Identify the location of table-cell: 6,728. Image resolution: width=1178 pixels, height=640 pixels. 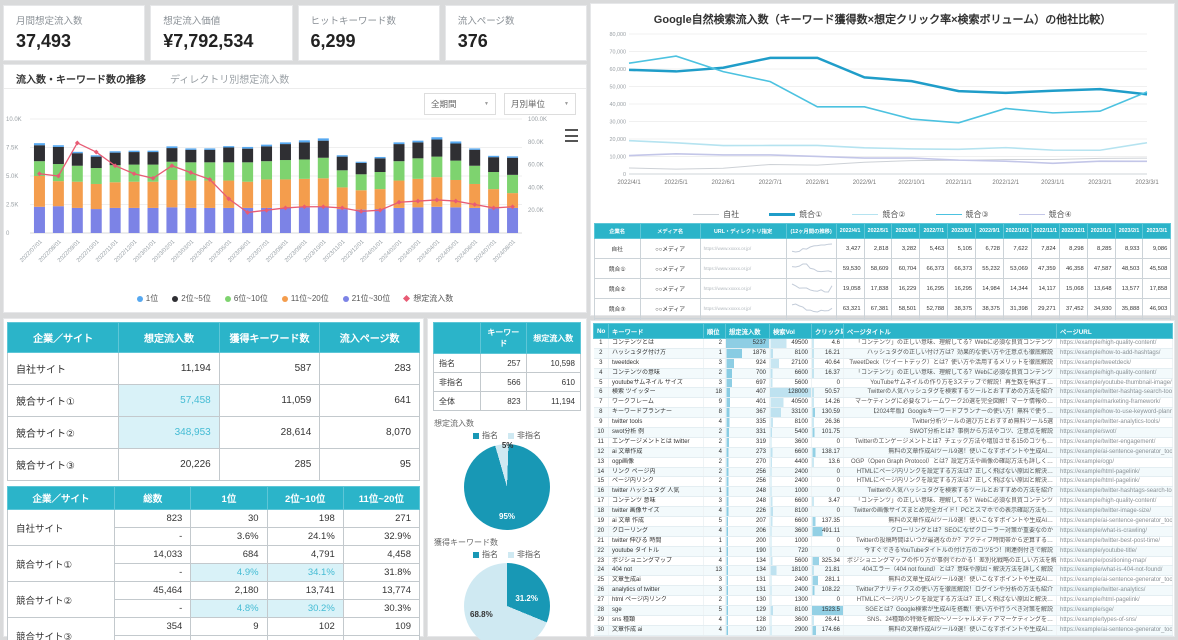
(989, 248).